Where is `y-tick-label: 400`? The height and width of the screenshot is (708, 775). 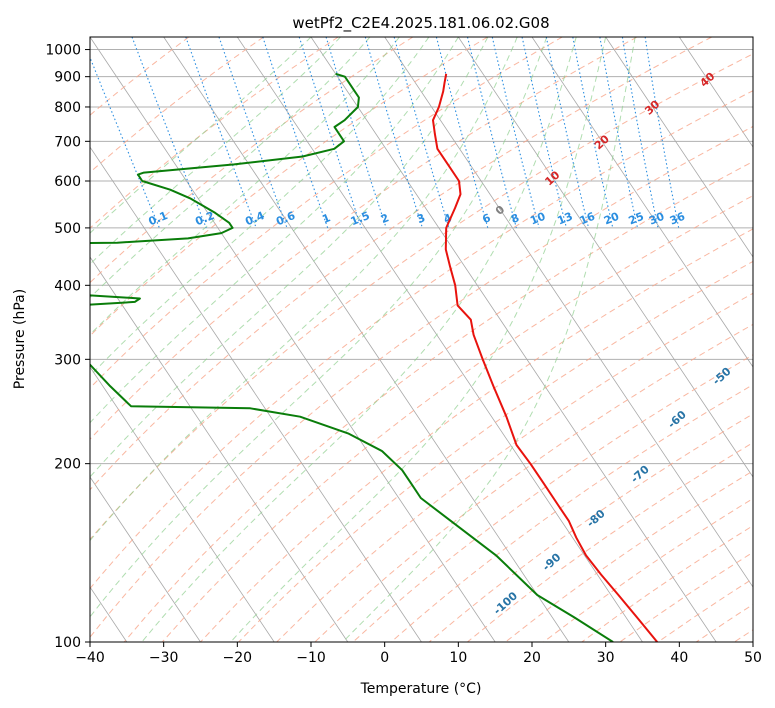 y-tick-label: 400 is located at coordinates (67, 286).